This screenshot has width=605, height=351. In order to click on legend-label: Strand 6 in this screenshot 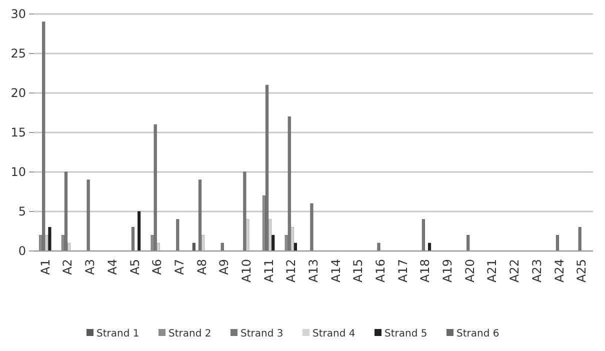, I will do `click(478, 334)`.